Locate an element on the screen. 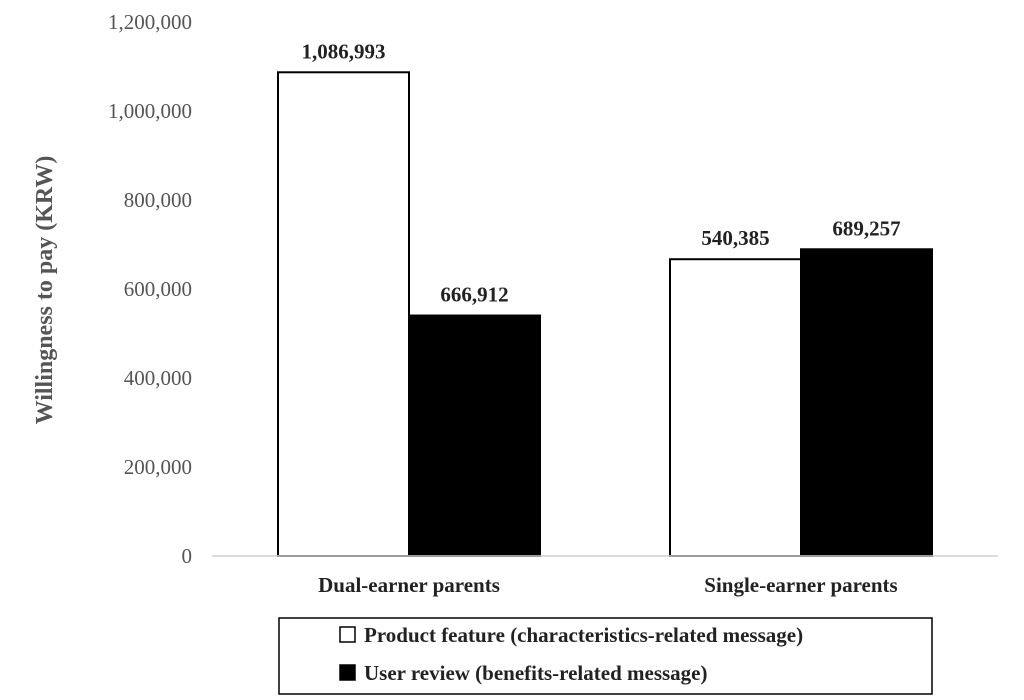  bar-user-review-single is located at coordinates (866, 402).